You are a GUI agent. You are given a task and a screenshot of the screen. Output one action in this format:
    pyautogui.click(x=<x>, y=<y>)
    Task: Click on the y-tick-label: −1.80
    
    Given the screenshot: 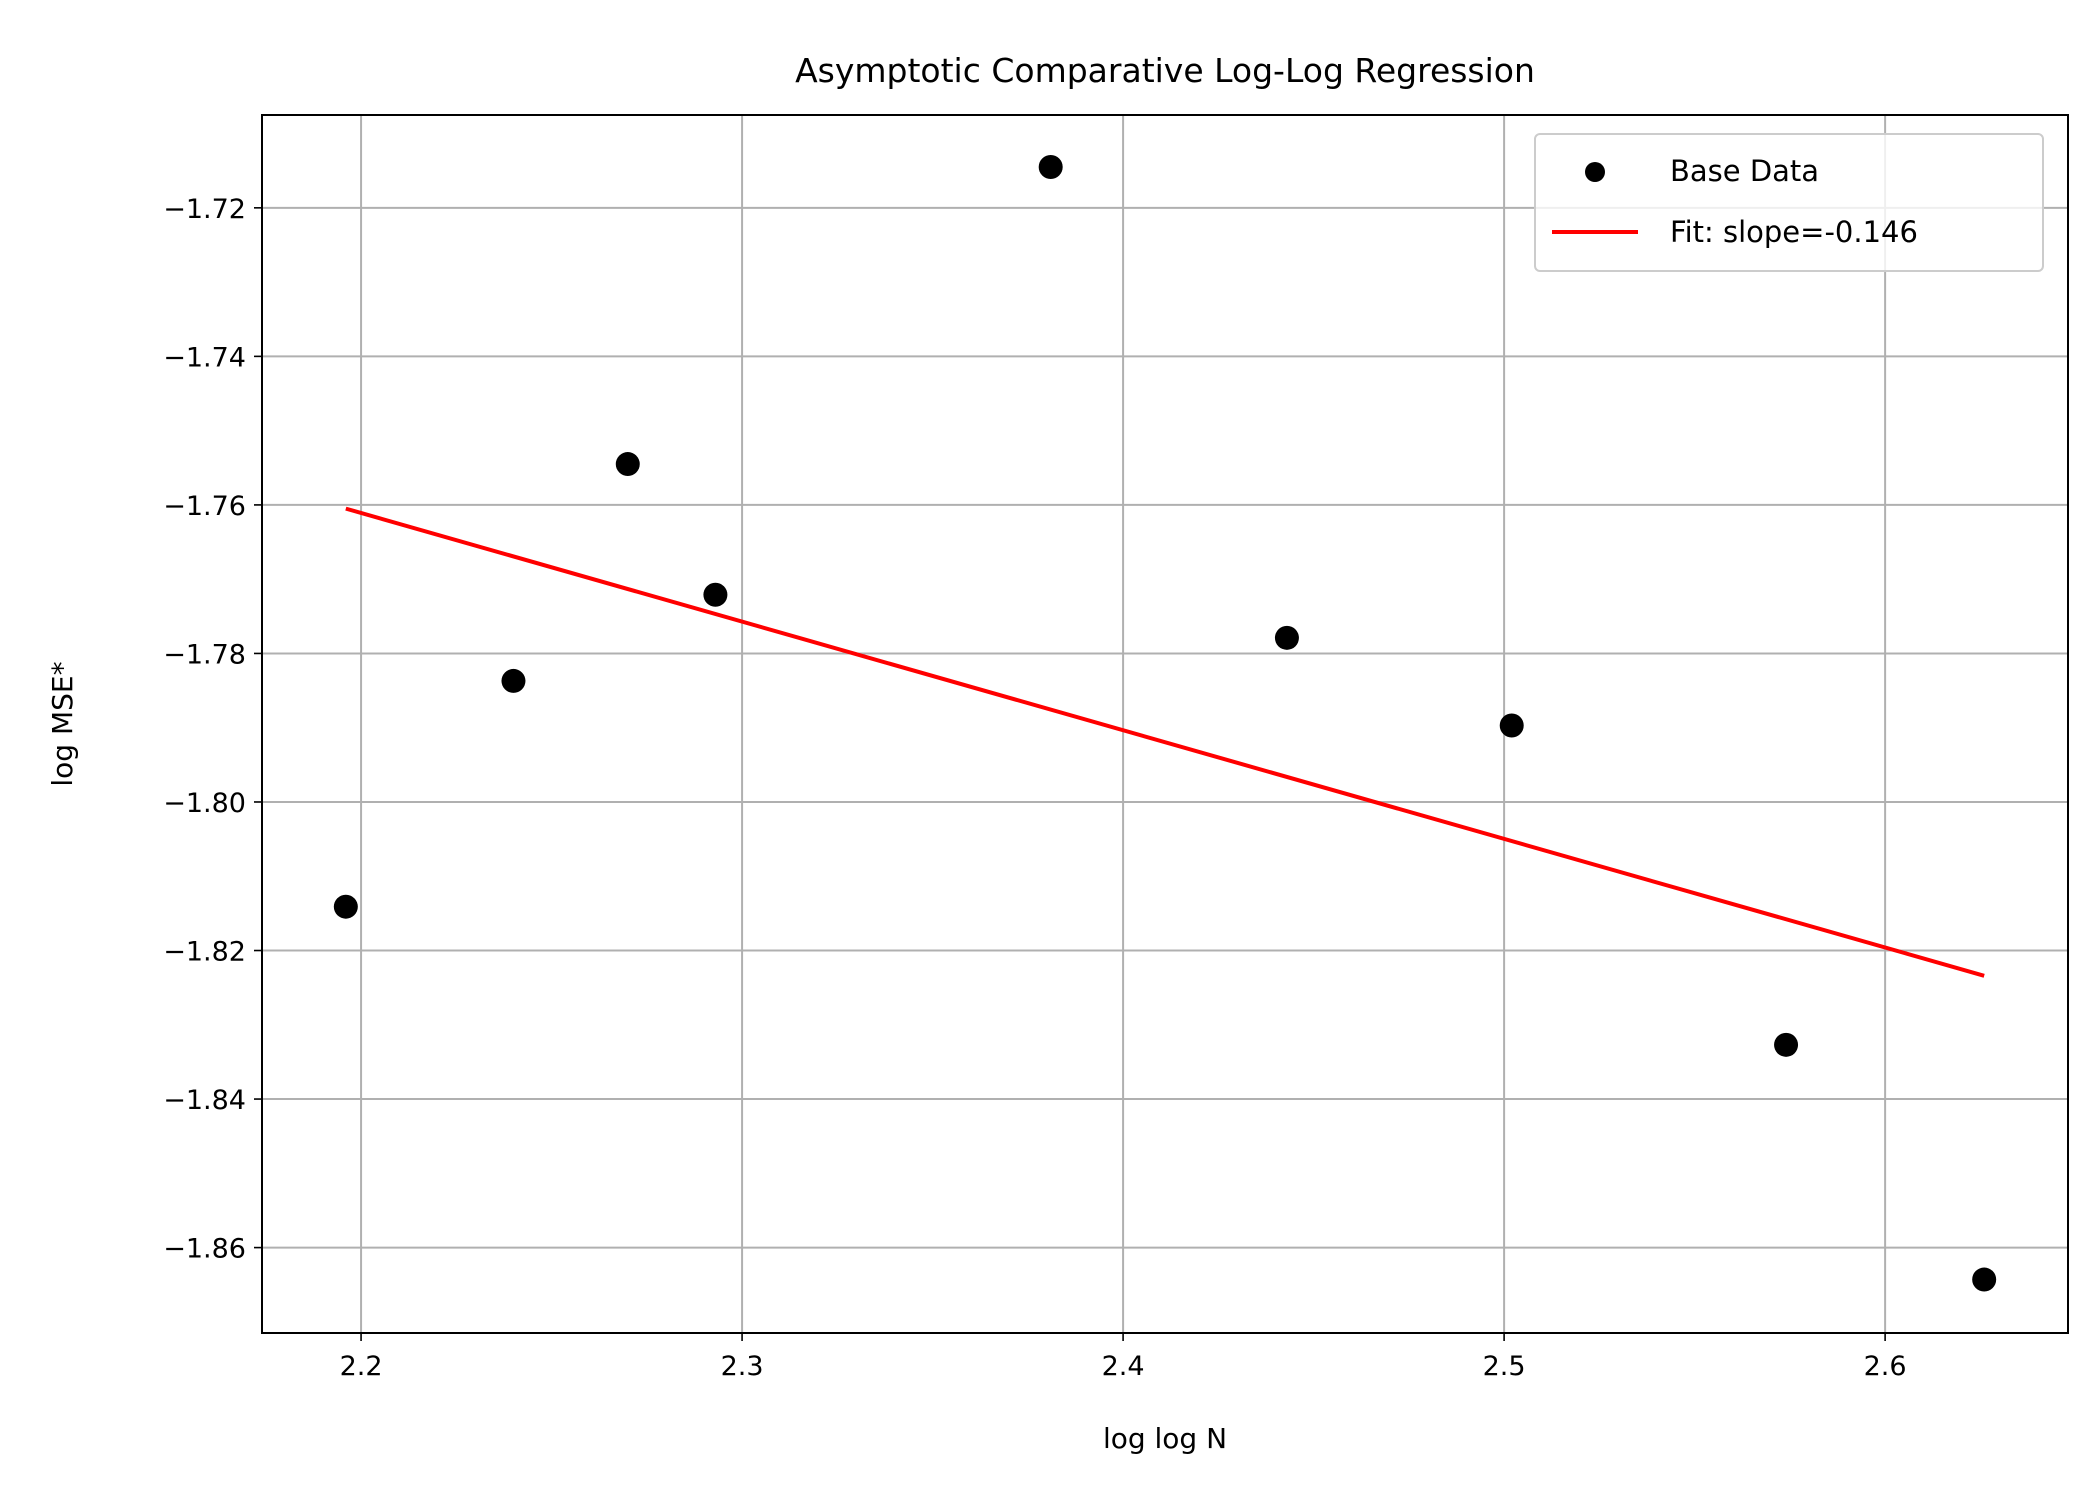 What is the action you would take?
    pyautogui.click(x=204, y=803)
    